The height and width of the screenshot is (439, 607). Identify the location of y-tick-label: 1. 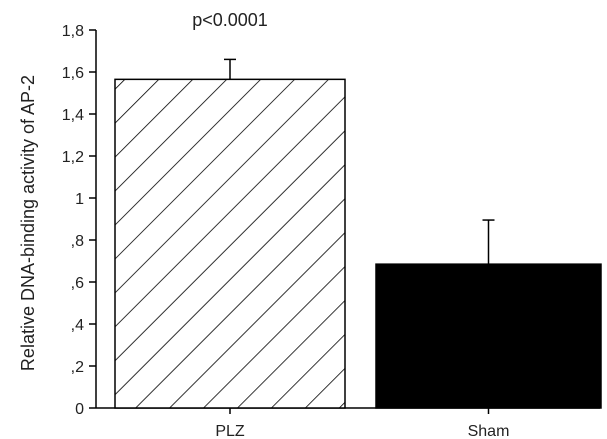
(79, 199).